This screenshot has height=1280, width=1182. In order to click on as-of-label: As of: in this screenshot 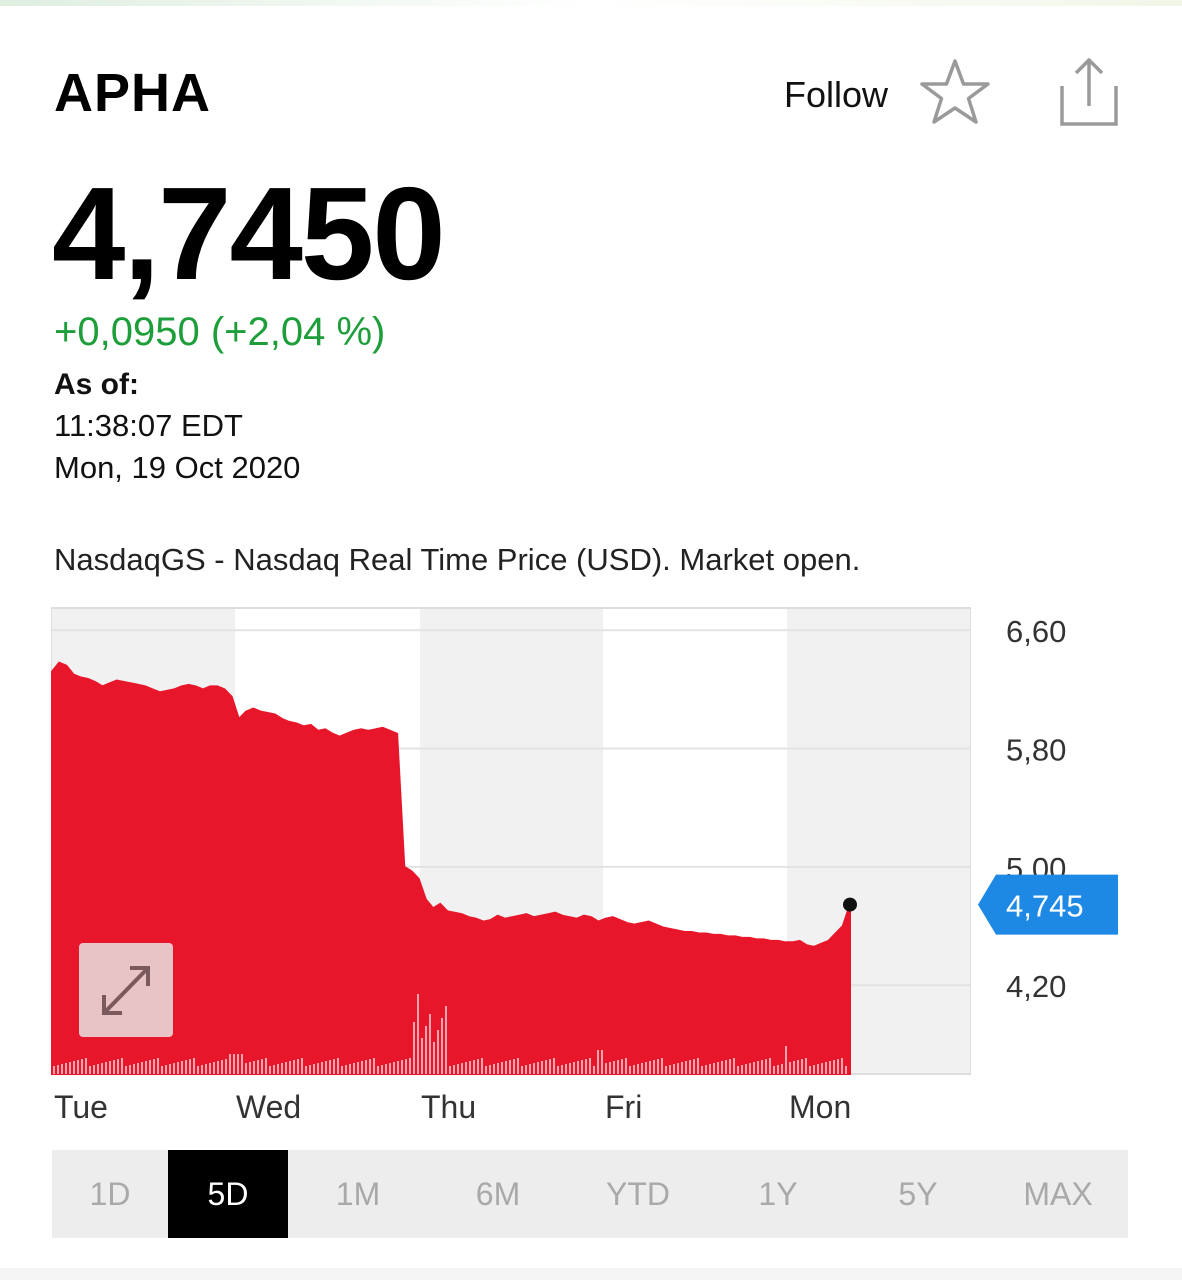, I will do `click(96, 384)`.